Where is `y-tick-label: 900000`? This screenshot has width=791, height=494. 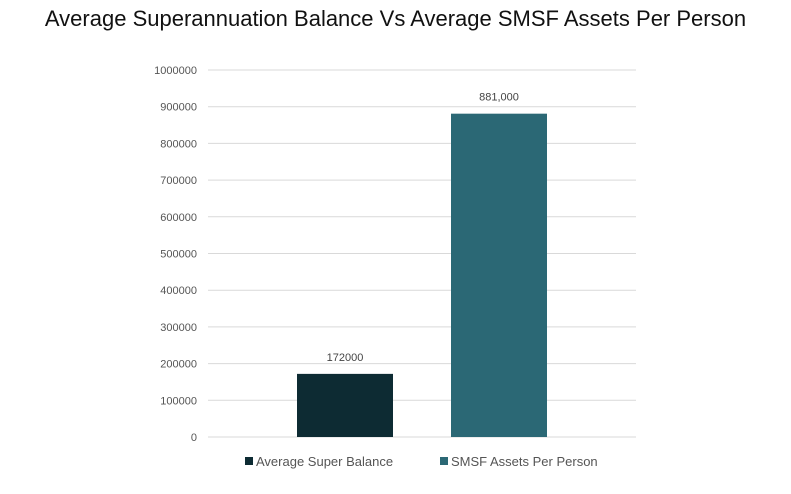 y-tick-label: 900000 is located at coordinates (178, 108).